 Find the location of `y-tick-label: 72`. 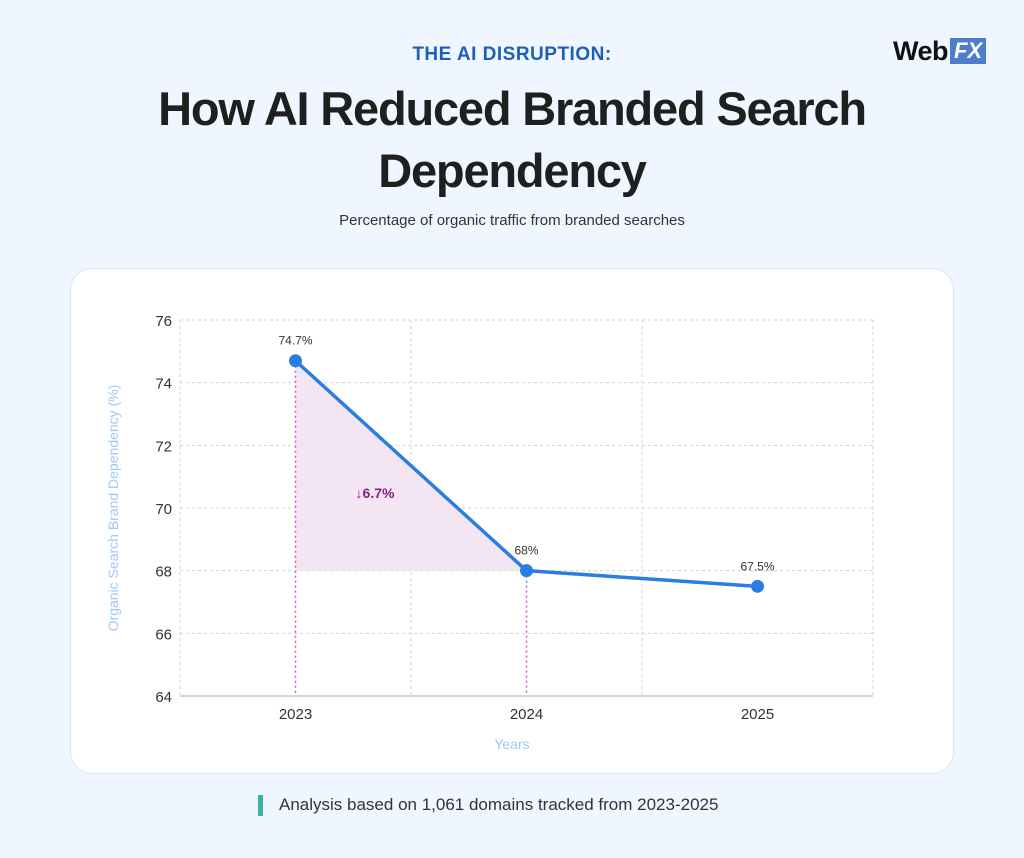

y-tick-label: 72 is located at coordinates (163, 446).